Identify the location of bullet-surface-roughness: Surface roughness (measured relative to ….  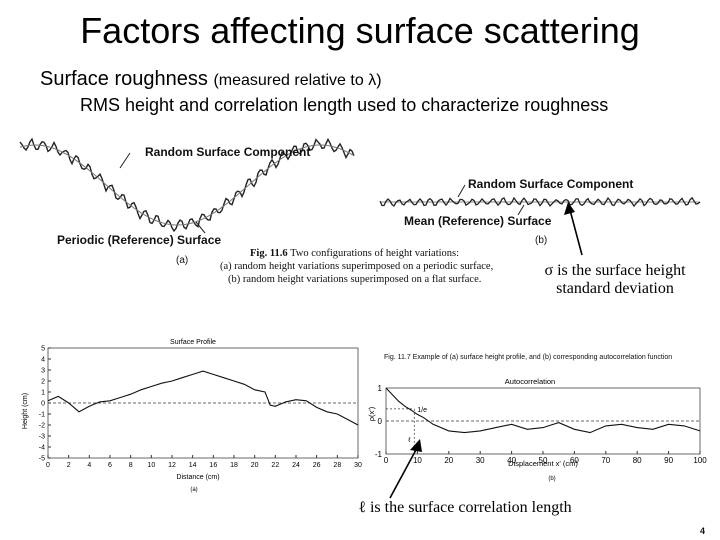
(211, 79).